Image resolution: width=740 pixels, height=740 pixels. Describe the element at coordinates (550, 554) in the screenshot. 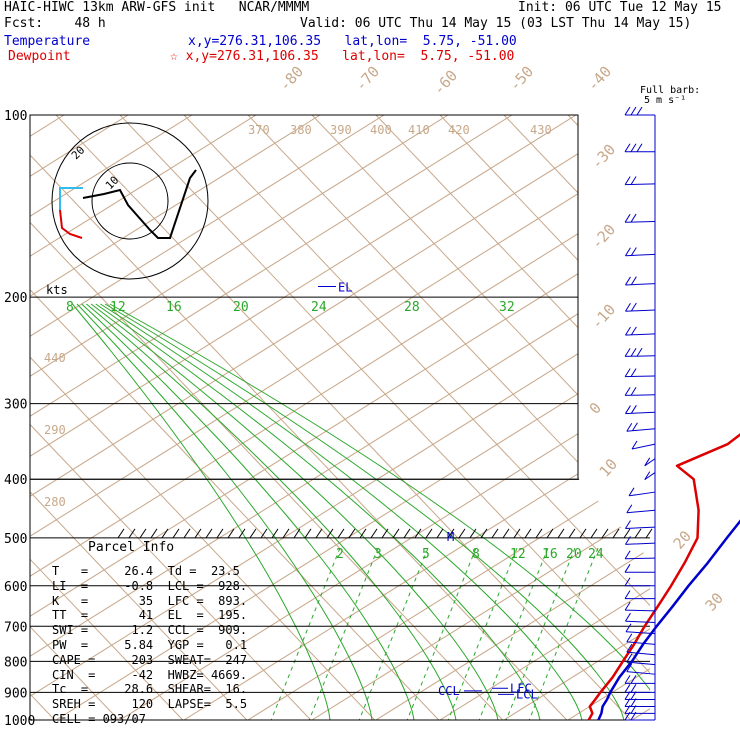

I see `mixing-ratio-label: 16` at that location.